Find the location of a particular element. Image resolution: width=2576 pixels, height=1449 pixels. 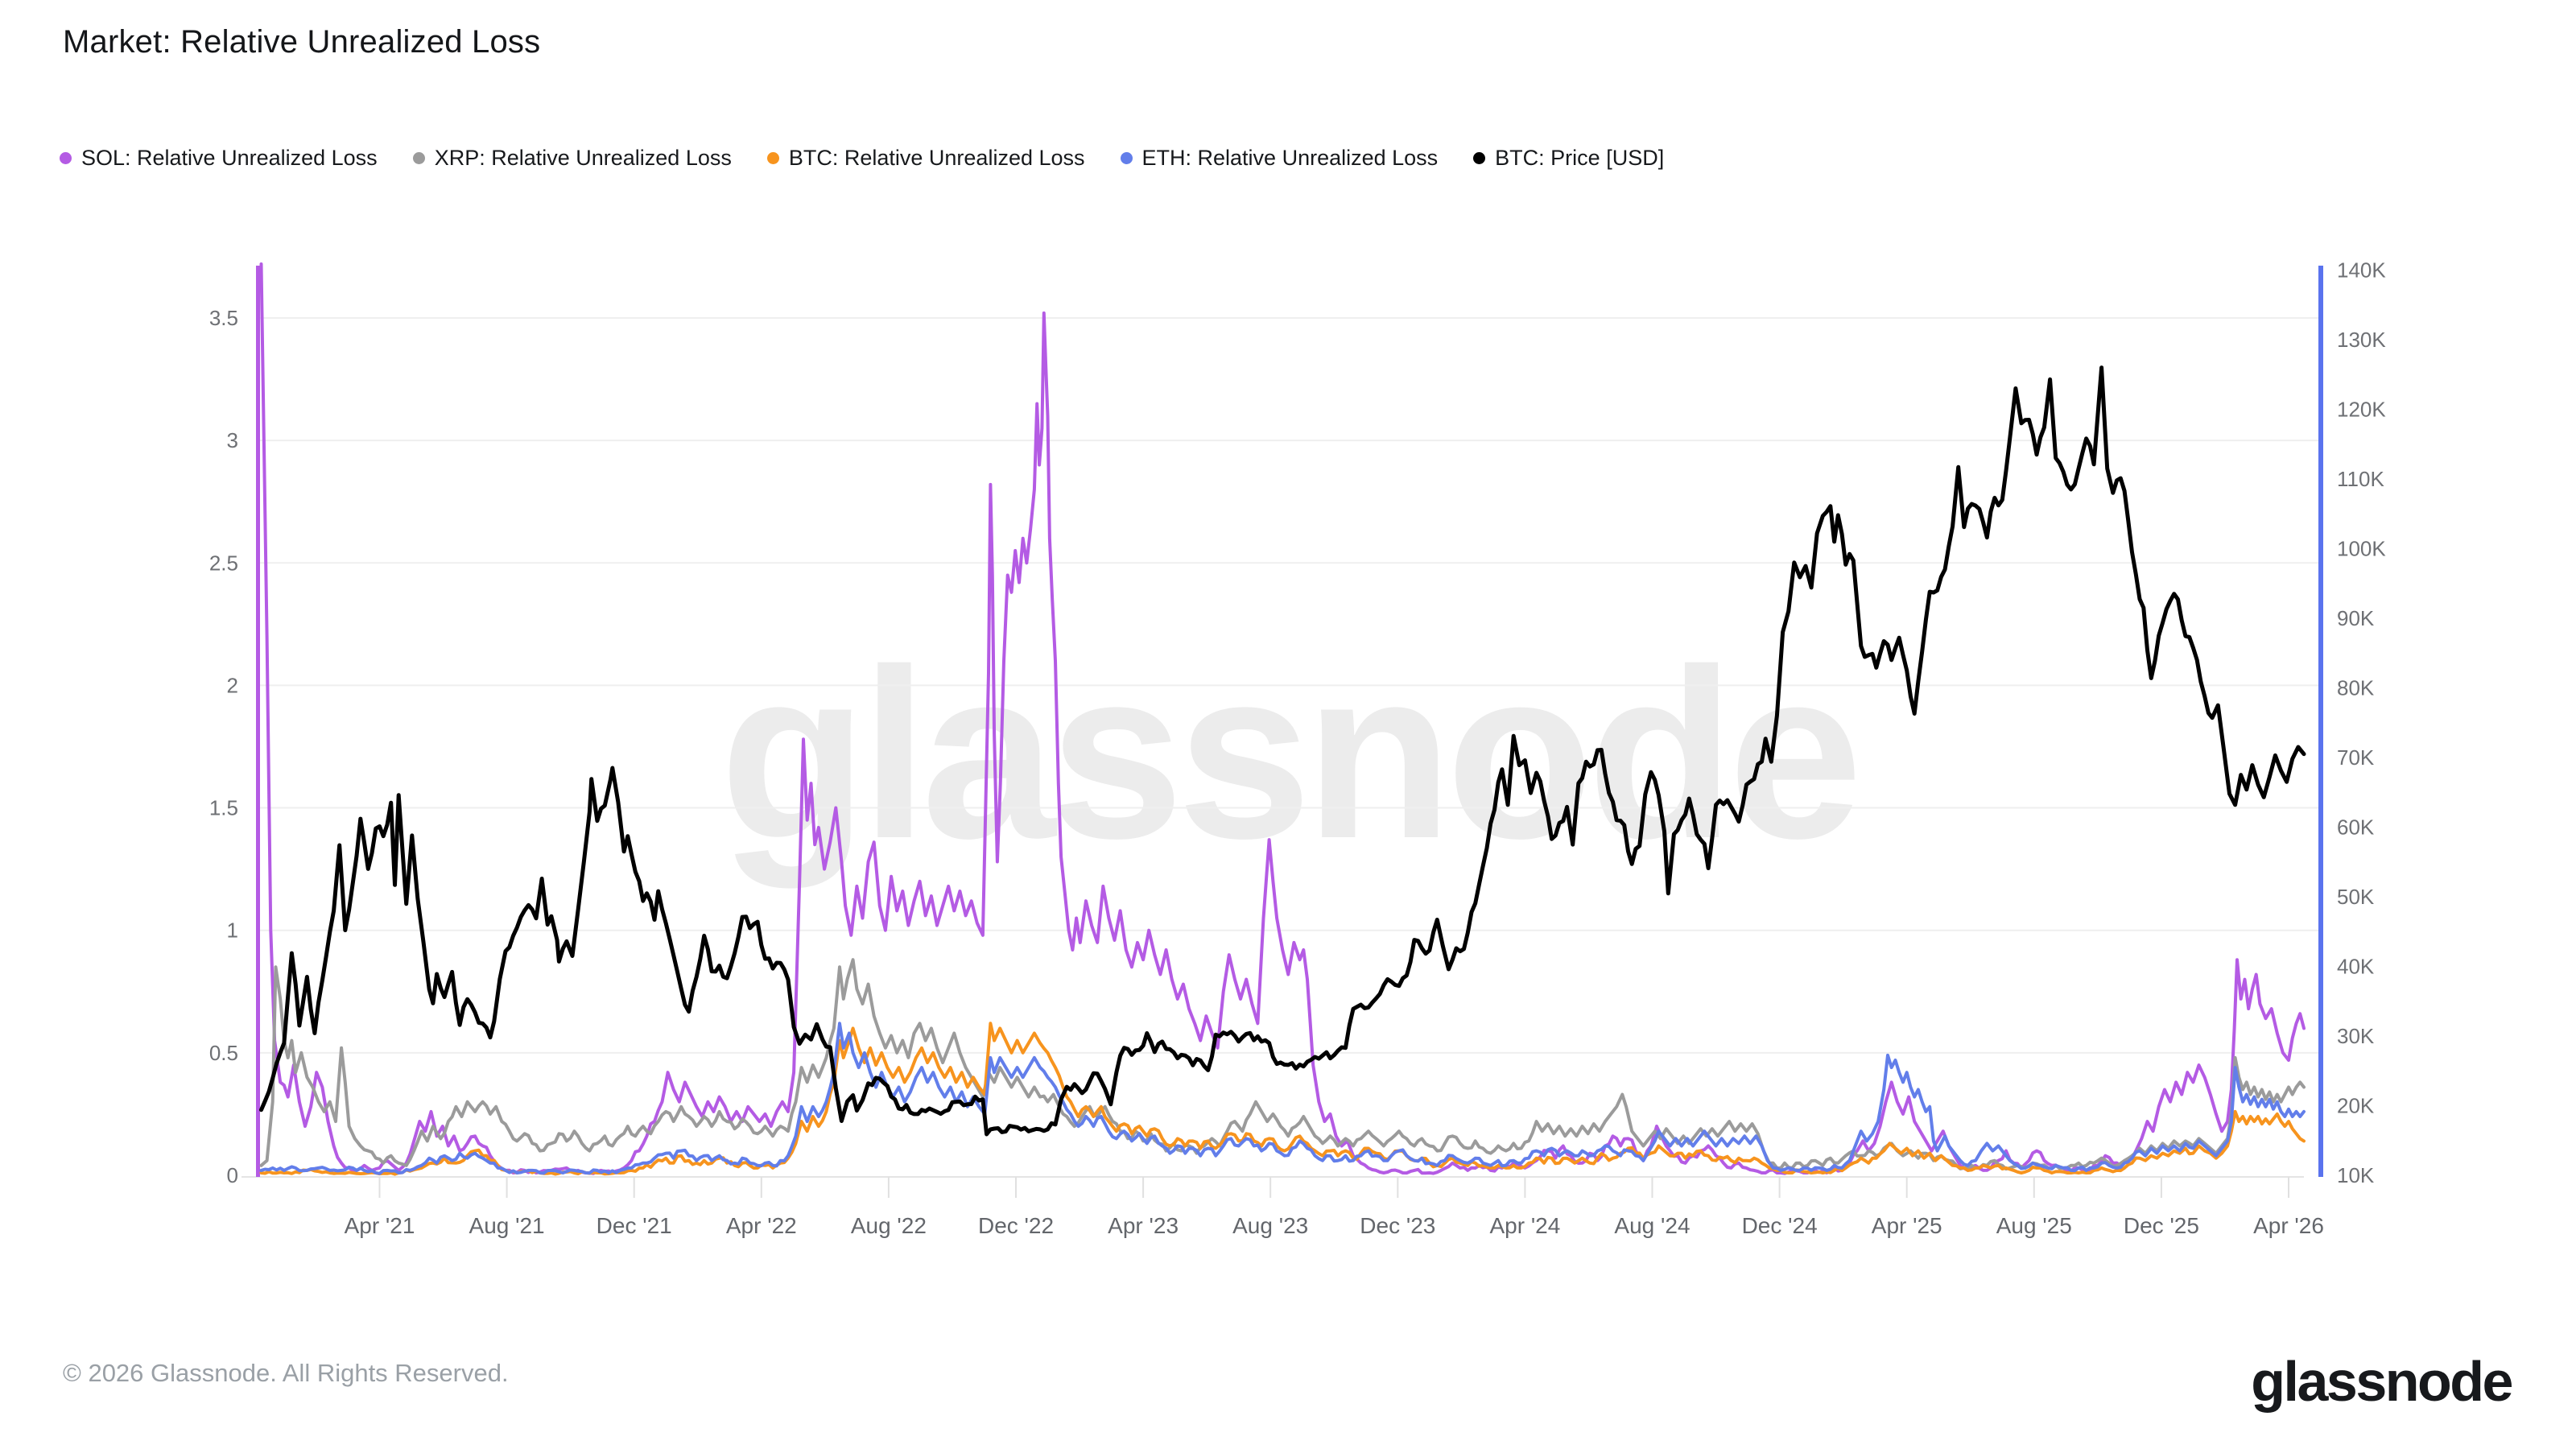

x-axis-tick-label: Aug '24 is located at coordinates (1652, 1225).